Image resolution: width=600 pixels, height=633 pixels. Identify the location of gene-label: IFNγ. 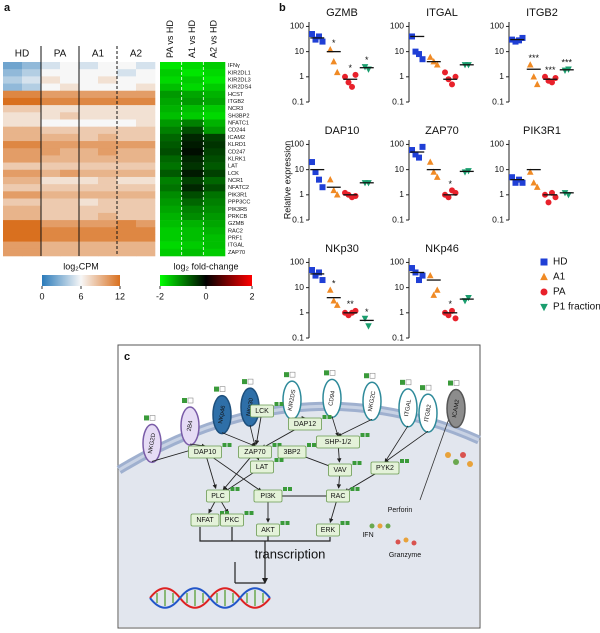
(234, 66).